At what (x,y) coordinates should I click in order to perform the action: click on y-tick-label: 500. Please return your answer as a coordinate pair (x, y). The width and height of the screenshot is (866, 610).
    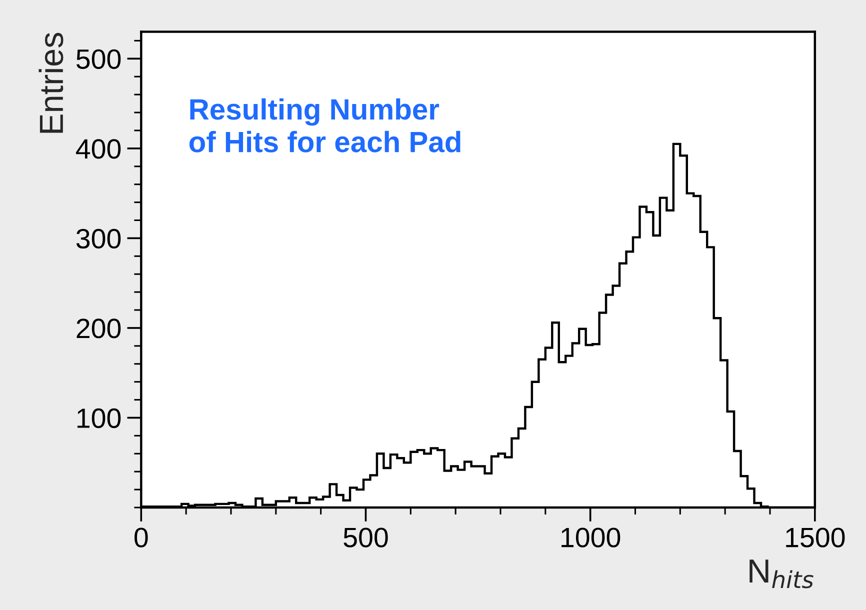
    Looking at the image, I should click on (98, 59).